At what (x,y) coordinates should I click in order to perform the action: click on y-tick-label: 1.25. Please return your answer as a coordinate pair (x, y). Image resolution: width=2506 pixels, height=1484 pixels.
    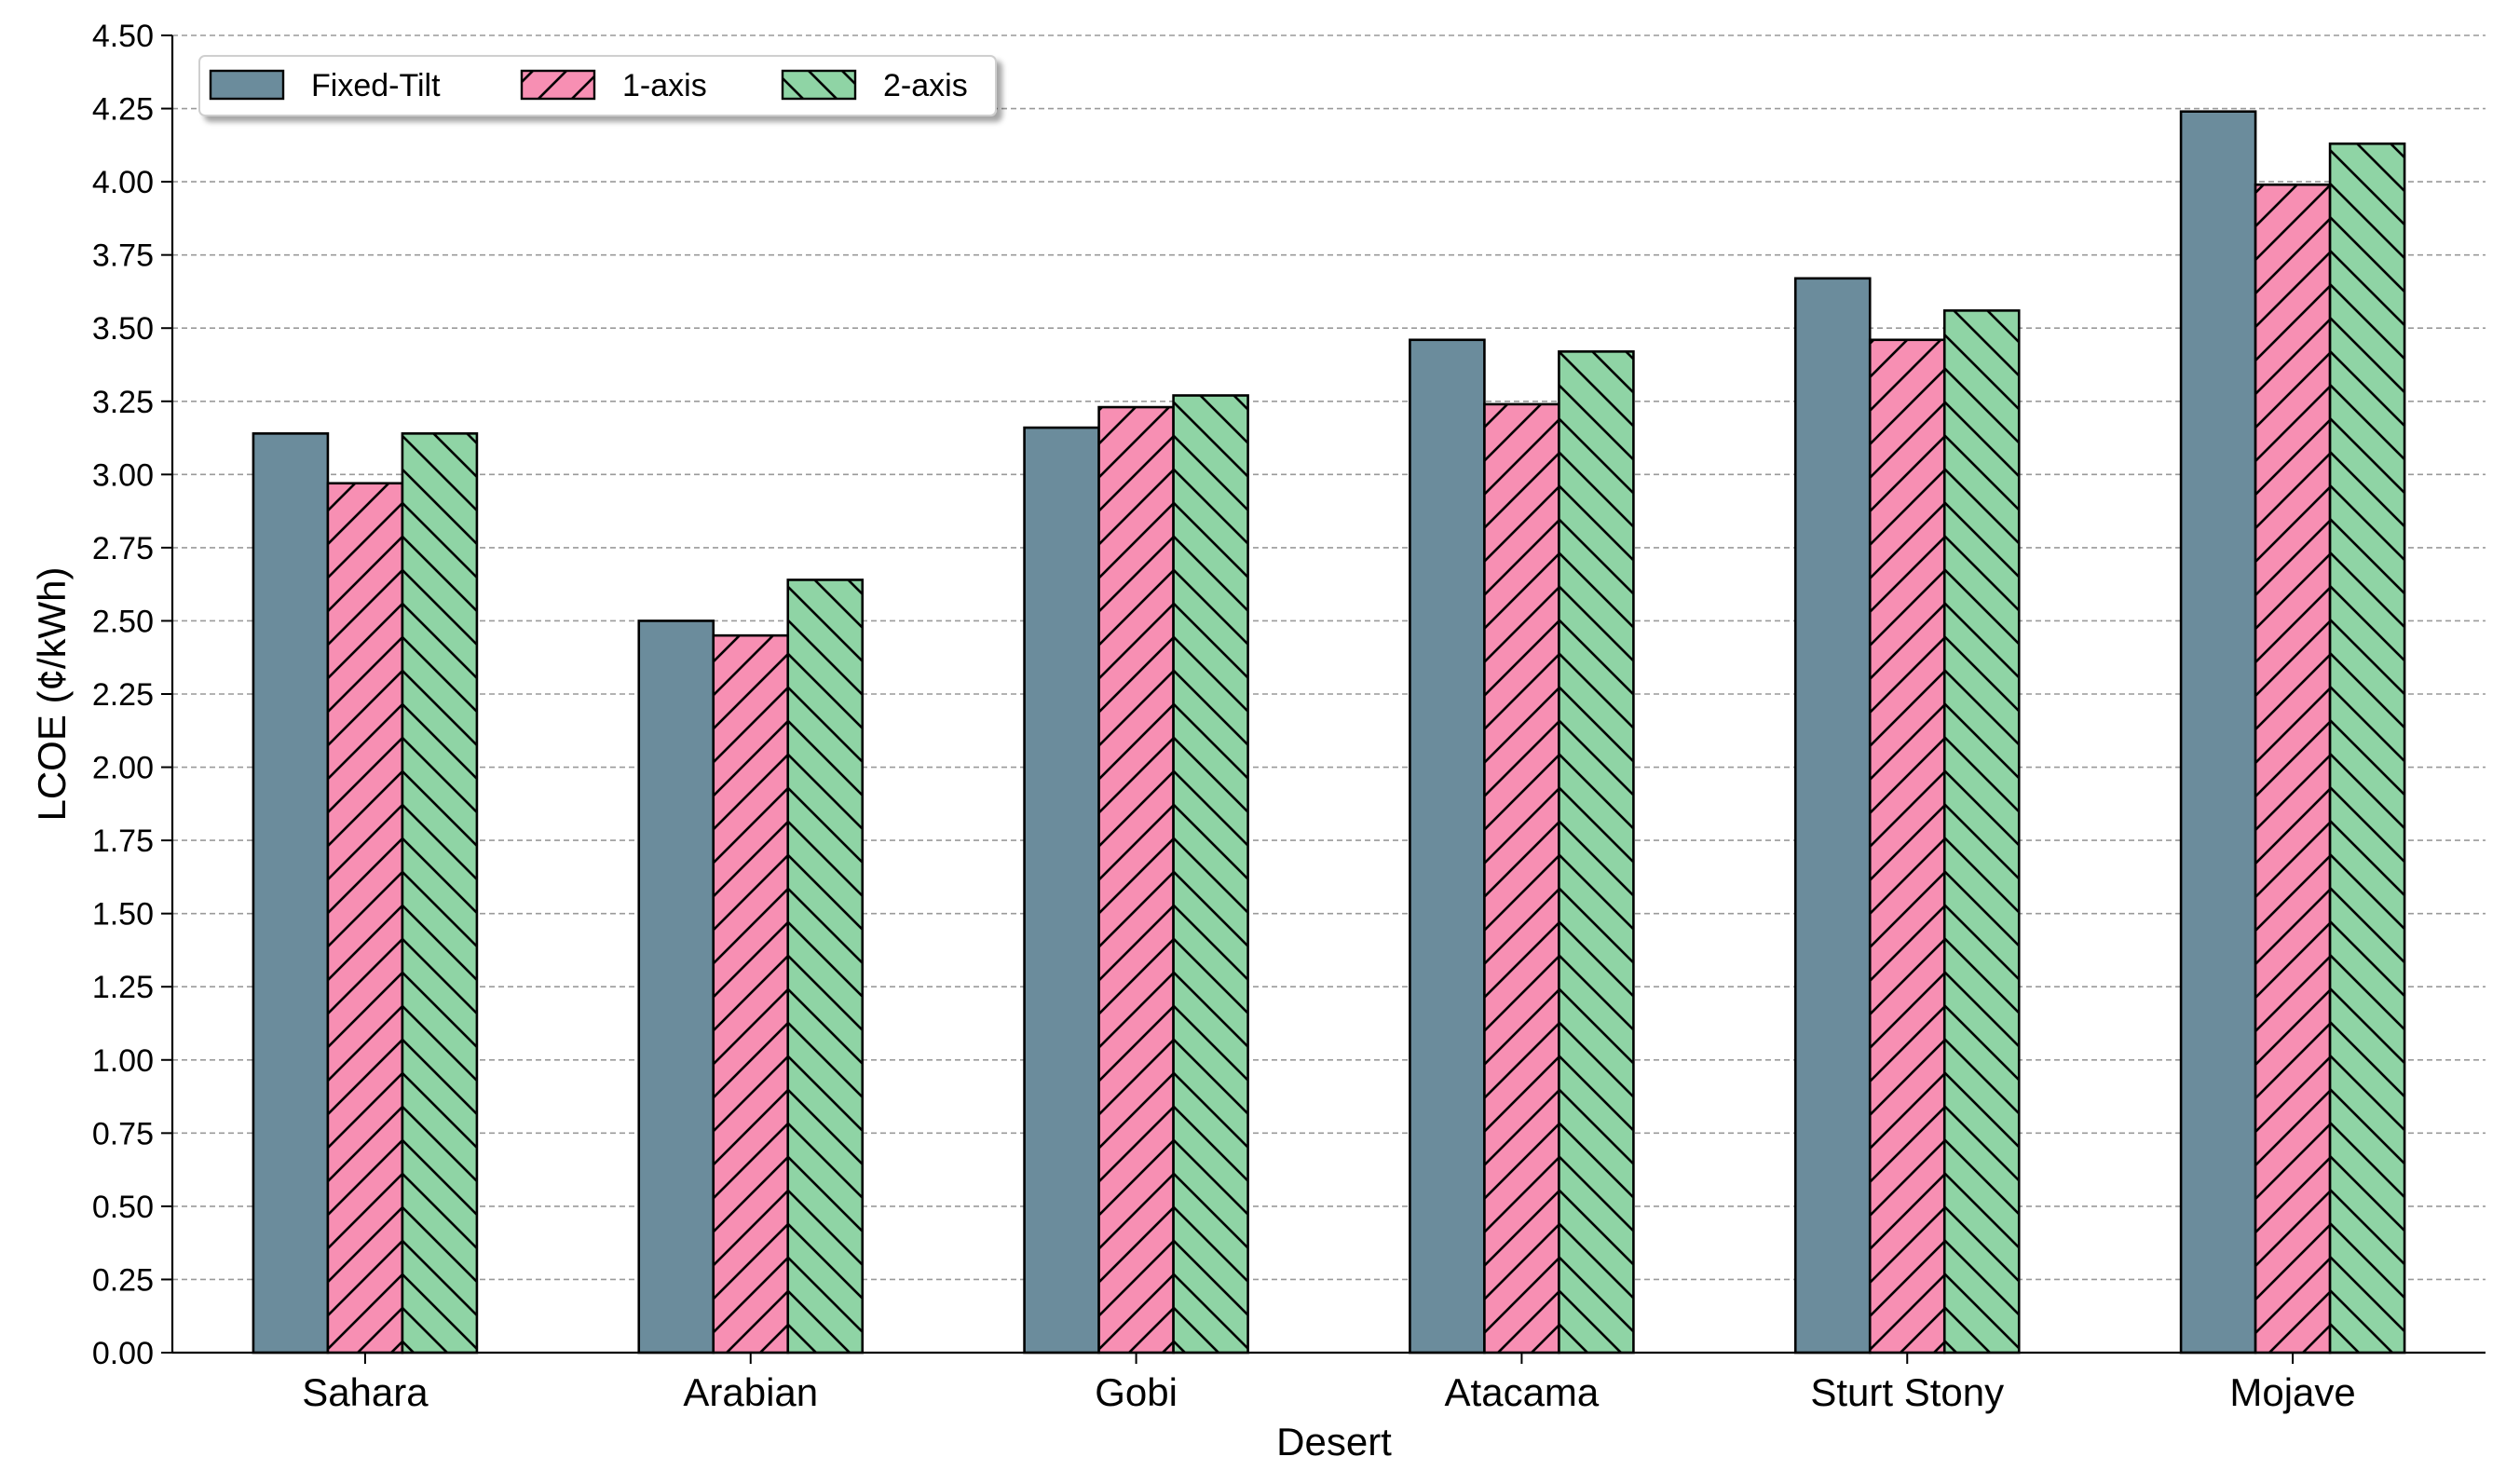
    Looking at the image, I should click on (123, 987).